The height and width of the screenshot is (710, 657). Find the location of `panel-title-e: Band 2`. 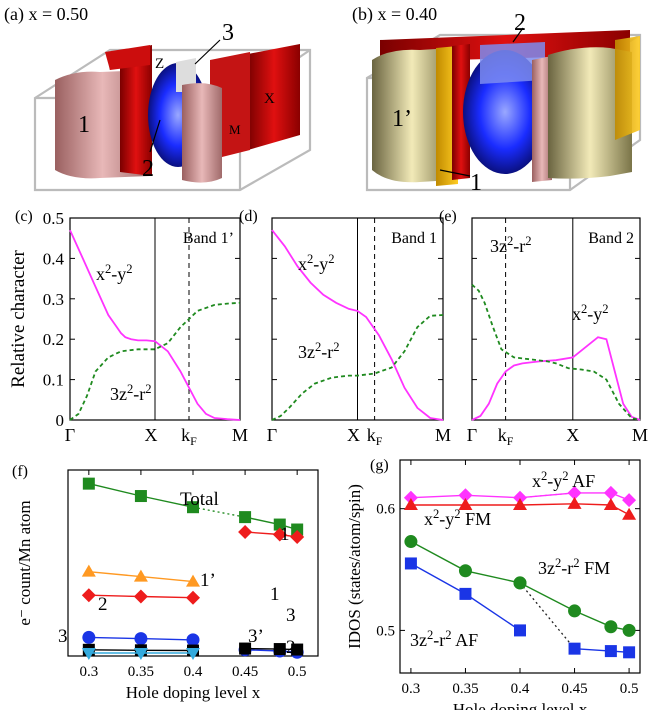

panel-title-e: Band 2 is located at coordinates (611, 238).